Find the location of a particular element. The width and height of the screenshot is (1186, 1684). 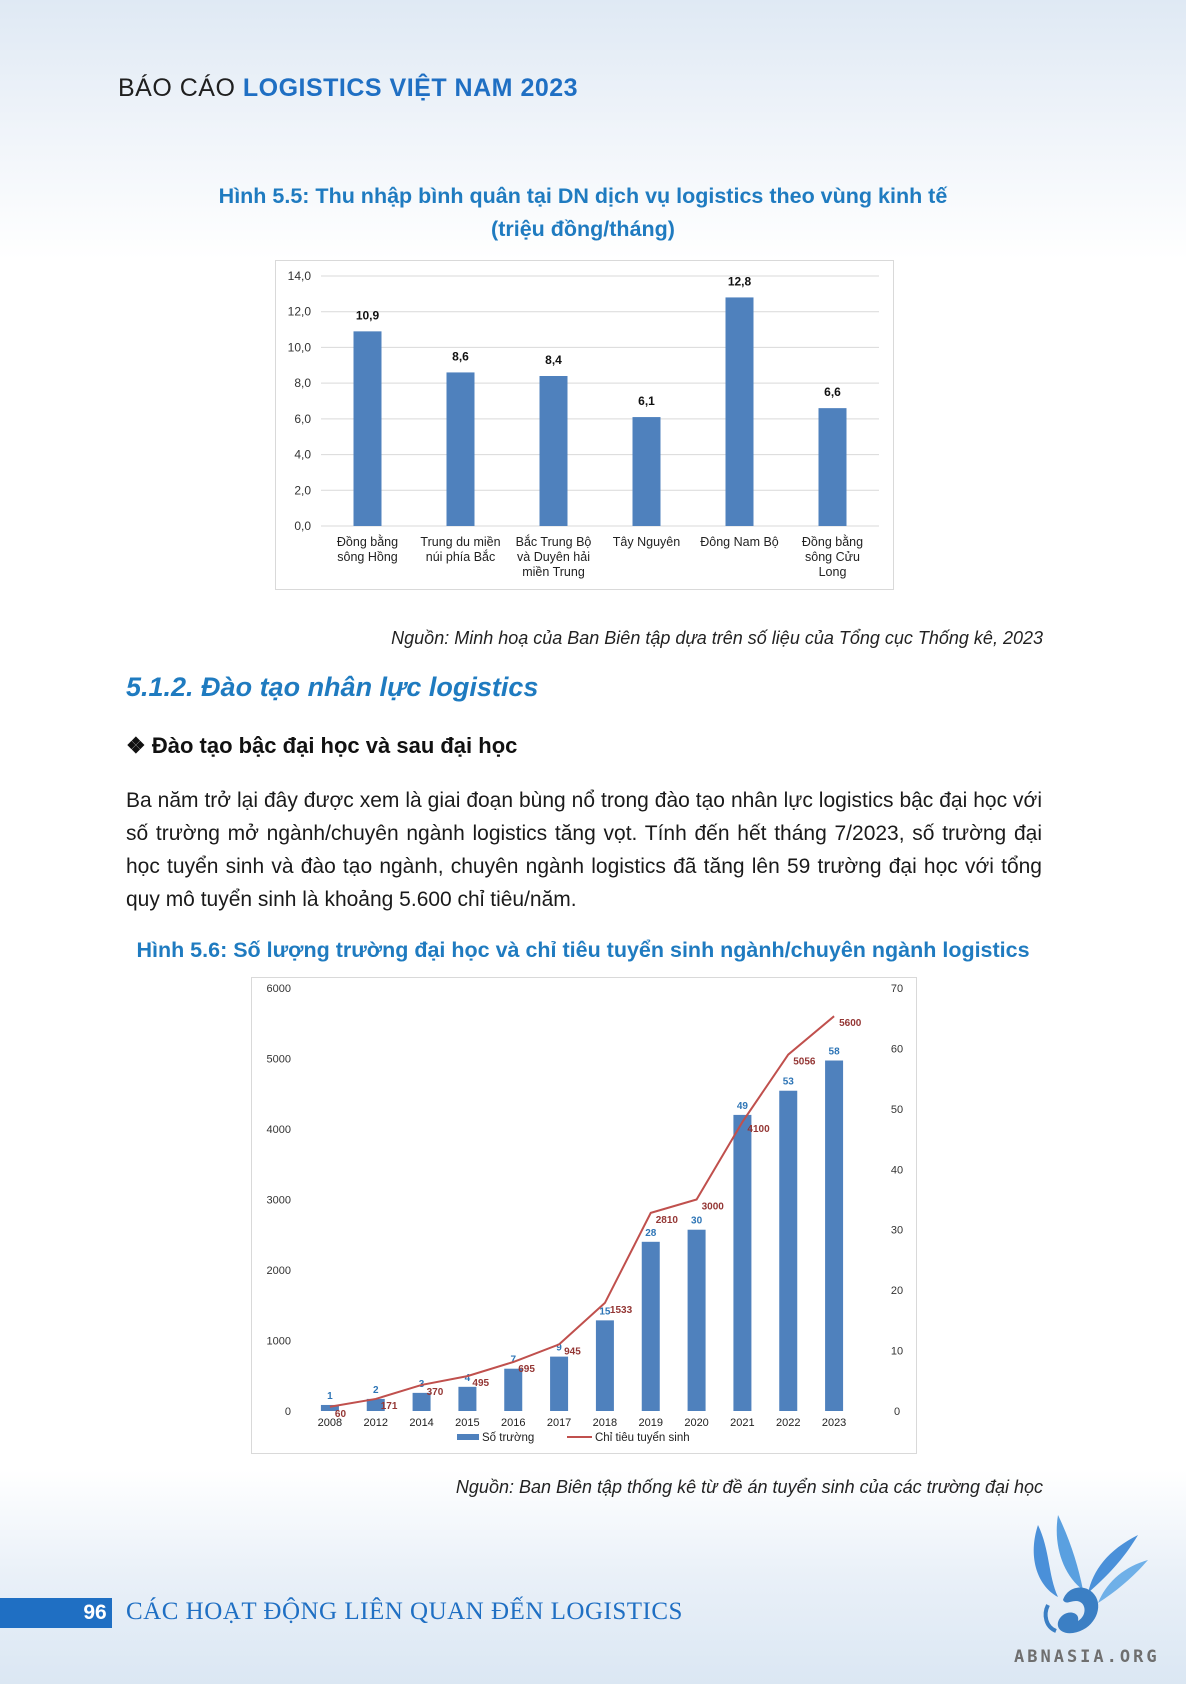

subsection-heading: ❖ Đào tạo bậc đại học và sau đại học is located at coordinates (322, 745).